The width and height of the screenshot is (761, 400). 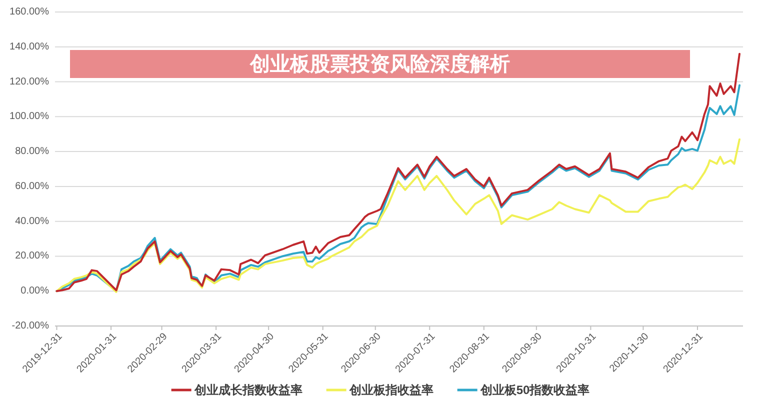 I want to click on y-tick-label: 140.00%, so click(x=30, y=46).